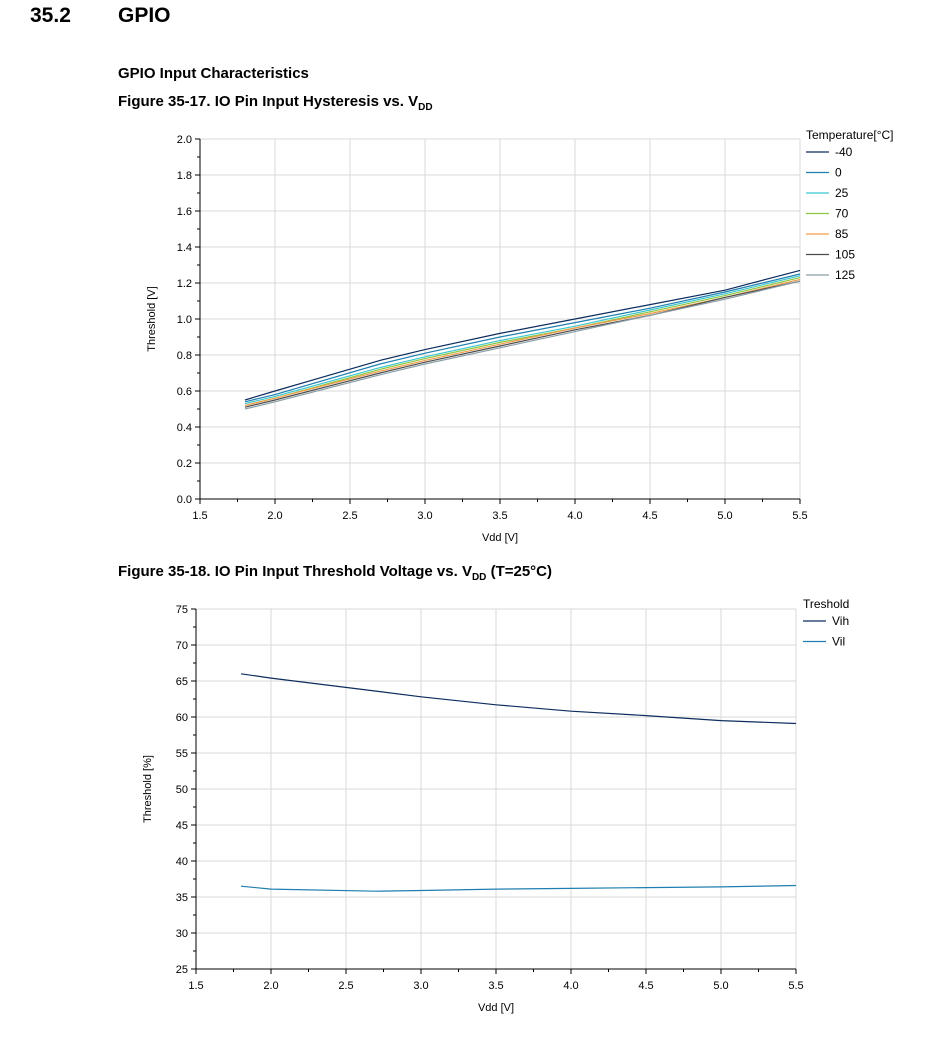  I want to click on y-tick-label: 75, so click(182, 610).